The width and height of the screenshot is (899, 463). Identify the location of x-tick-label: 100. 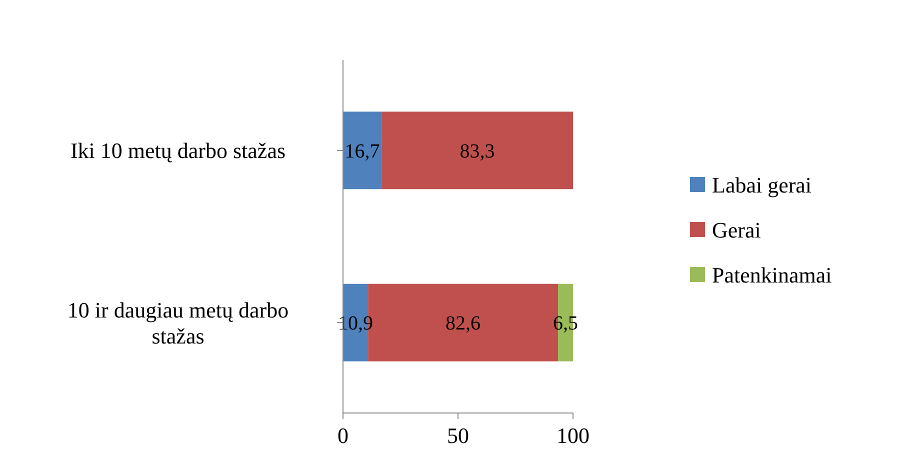
(573, 435).